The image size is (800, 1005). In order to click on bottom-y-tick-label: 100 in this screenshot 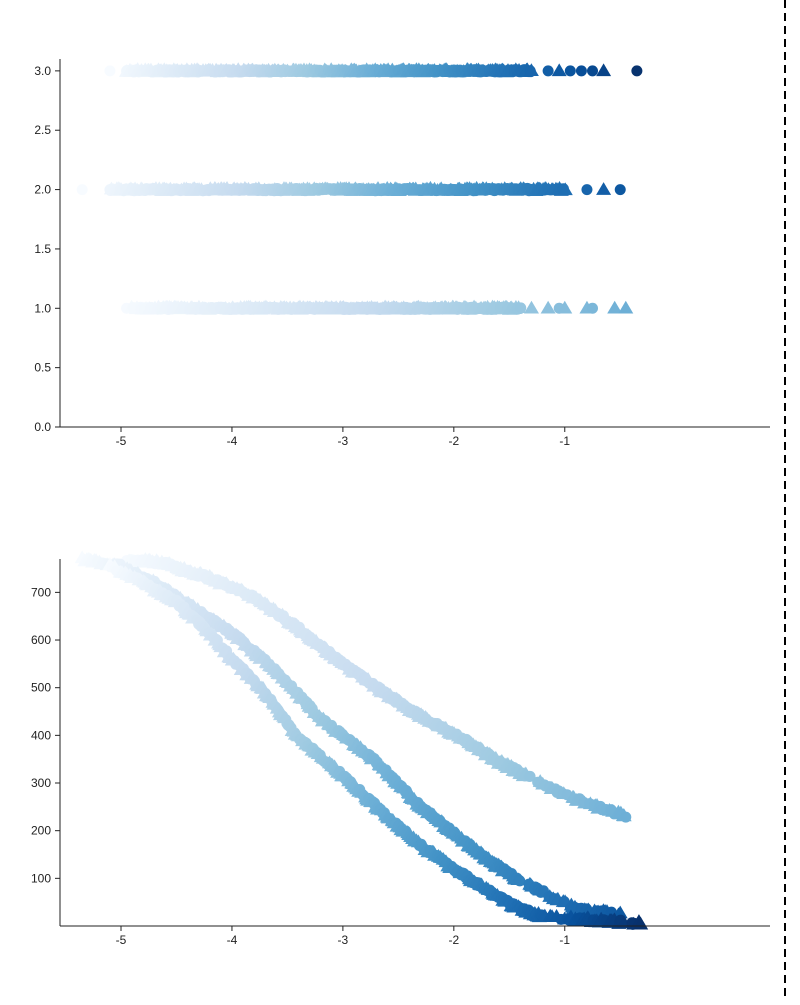, I will do `click(41, 878)`.